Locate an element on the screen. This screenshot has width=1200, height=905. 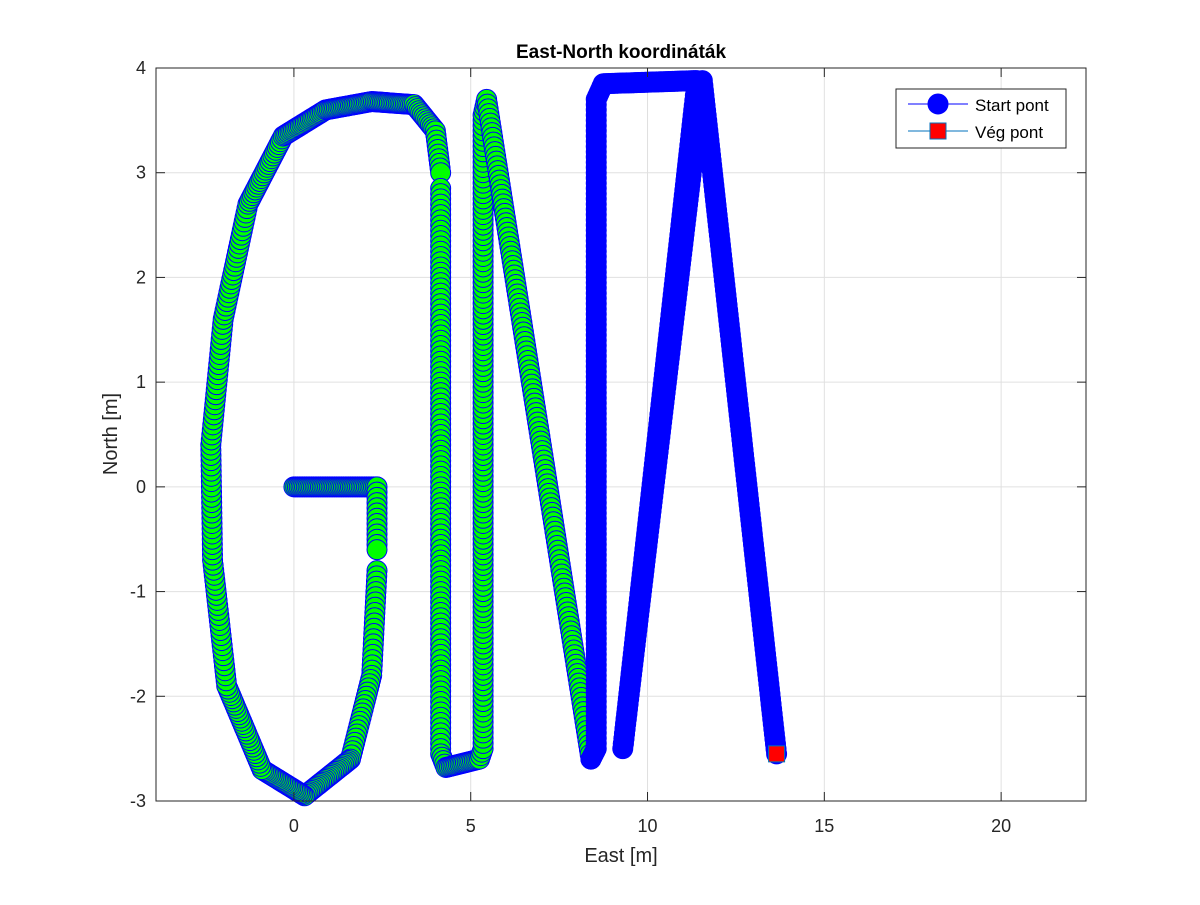
y-axis-label: North [m] is located at coordinates (111, 434).